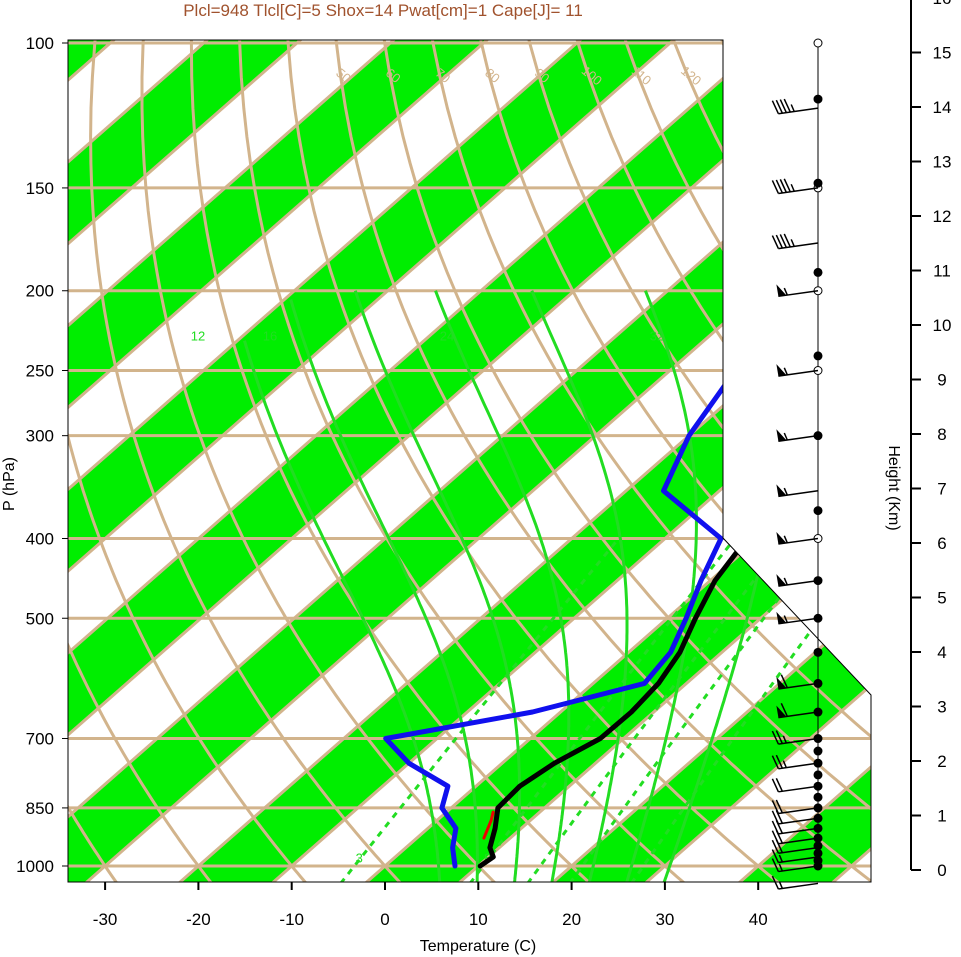 The width and height of the screenshot is (961, 957). What do you see at coordinates (571, 919) in the screenshot?
I see `temperature-tick-label: 20` at bounding box center [571, 919].